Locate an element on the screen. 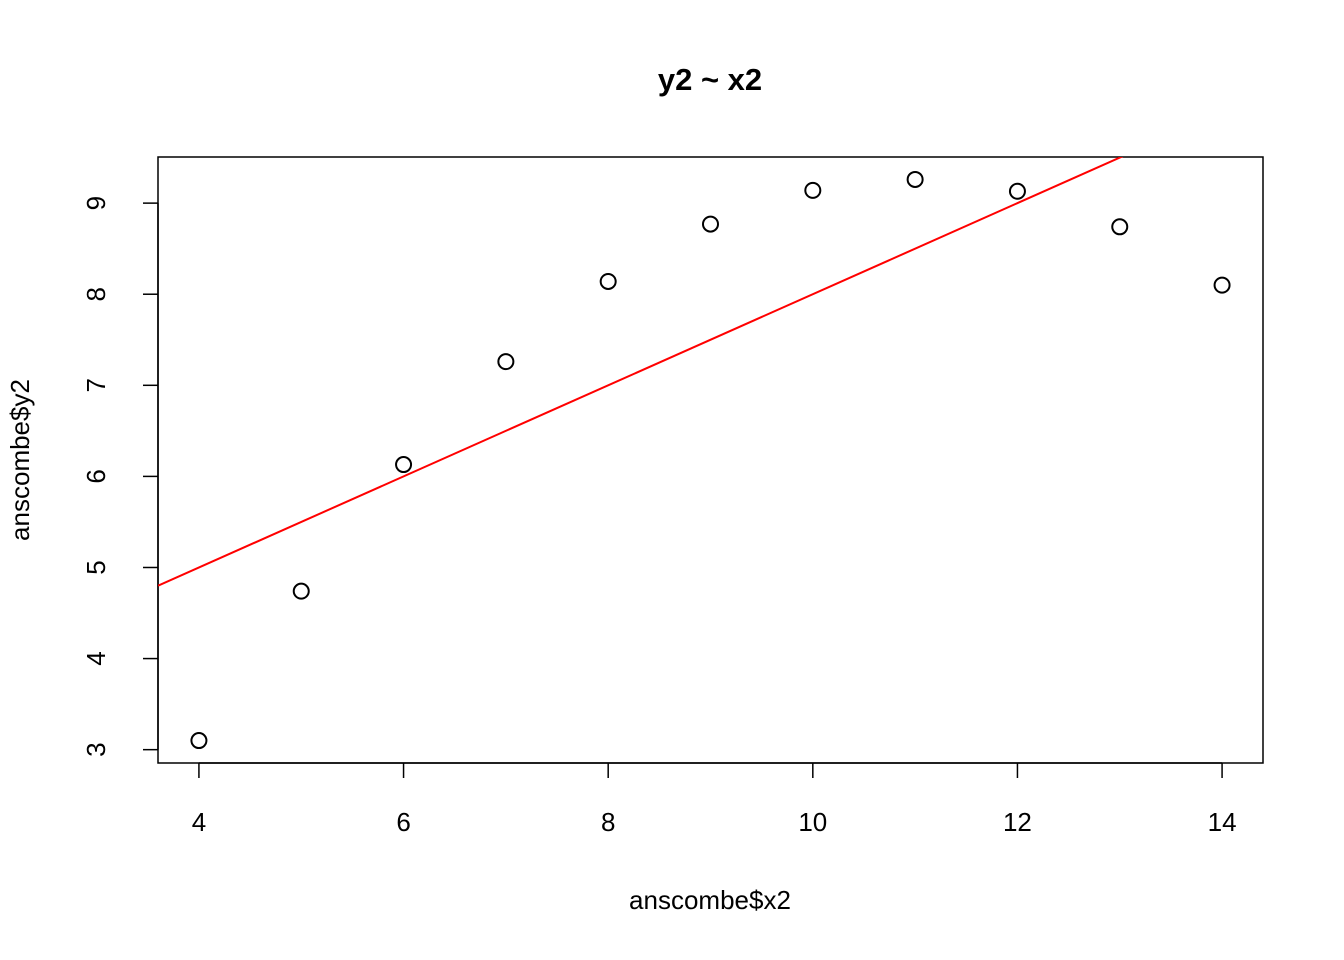  y-tick-label: 7 is located at coordinates (96, 385).